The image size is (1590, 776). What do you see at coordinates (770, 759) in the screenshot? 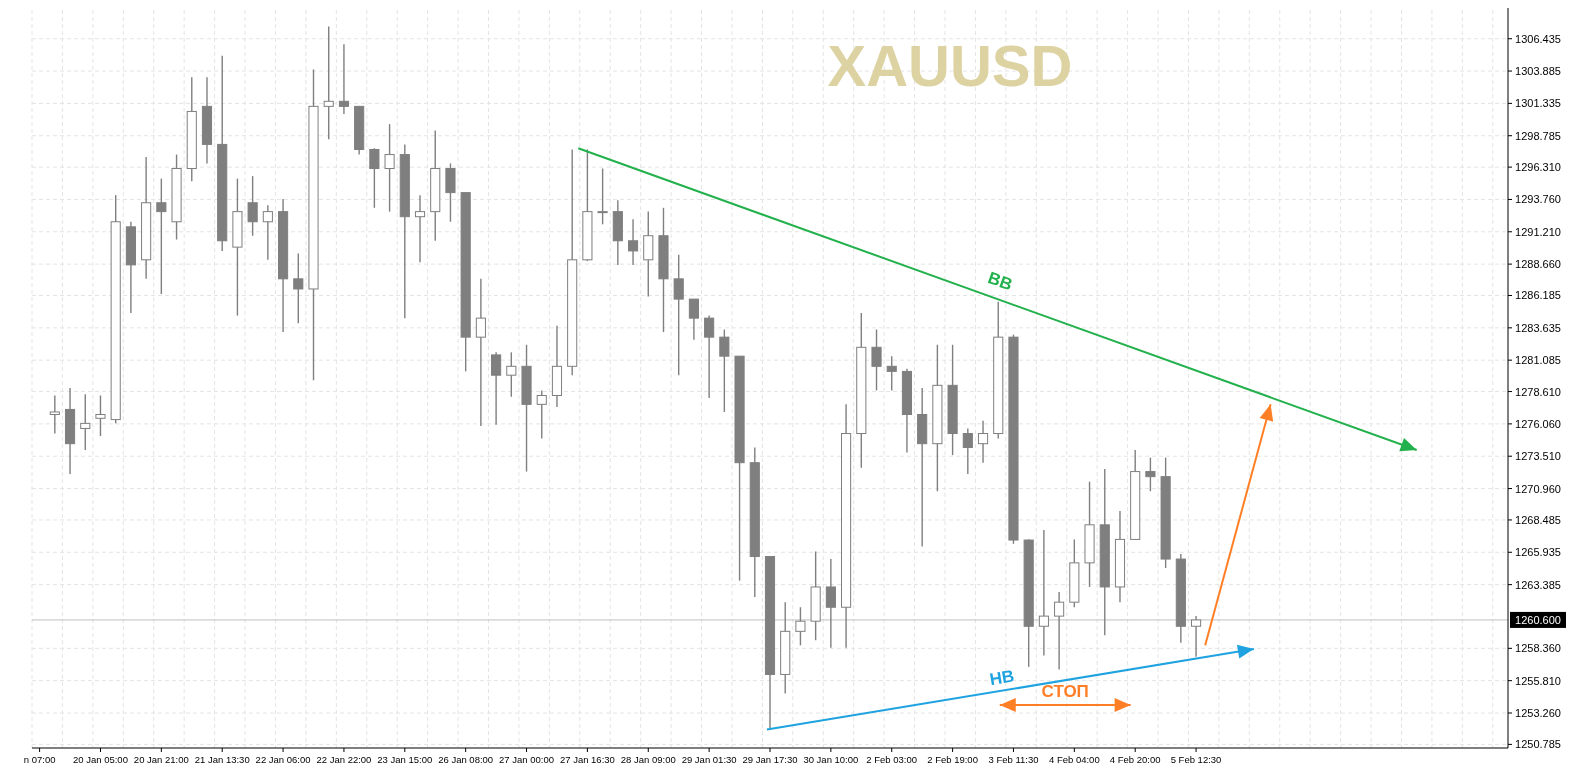
I see `x-tick-label: 29 Jan 17:30` at bounding box center [770, 759].